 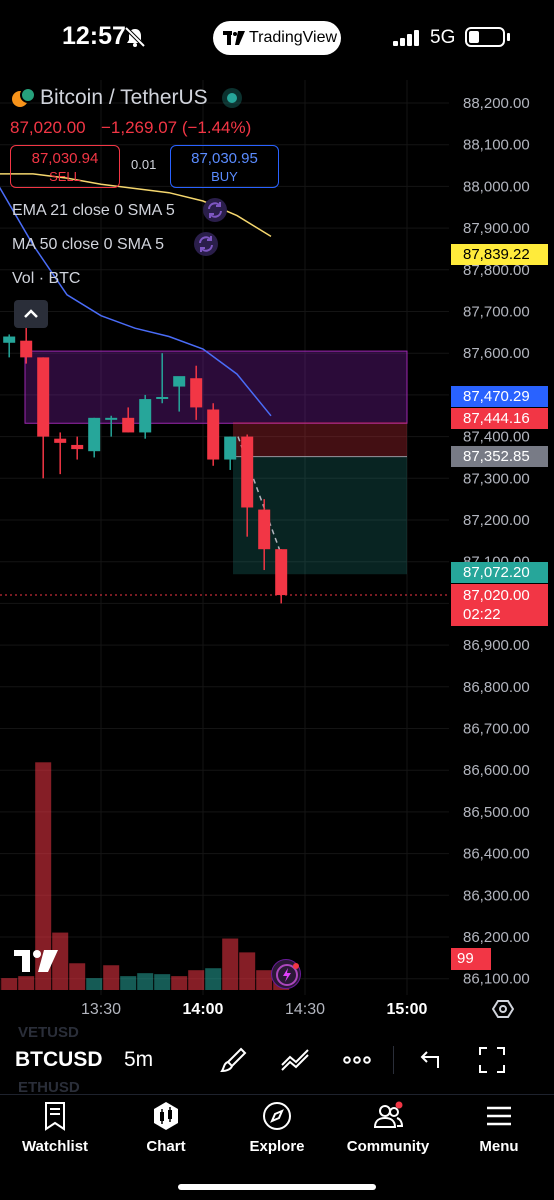 I want to click on buy-price: 87,030.95, so click(x=224, y=158).